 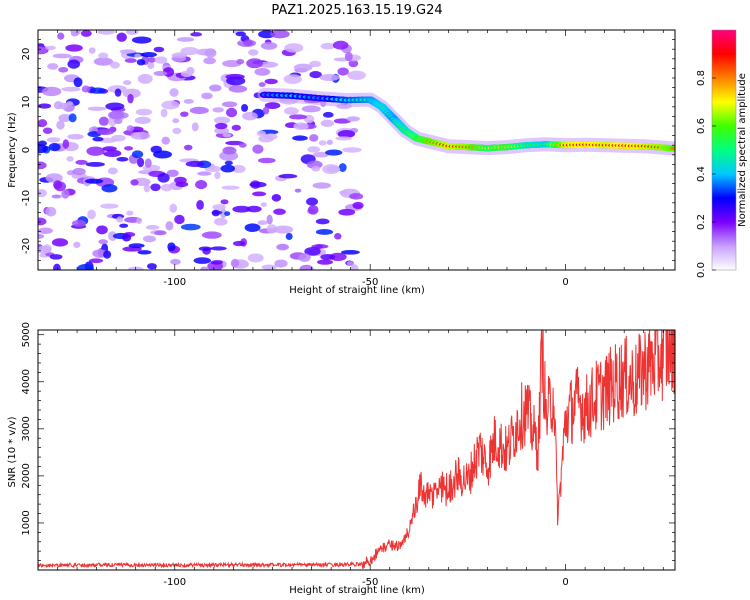 I want to click on y-tick-label: 4000, so click(x=26, y=381).